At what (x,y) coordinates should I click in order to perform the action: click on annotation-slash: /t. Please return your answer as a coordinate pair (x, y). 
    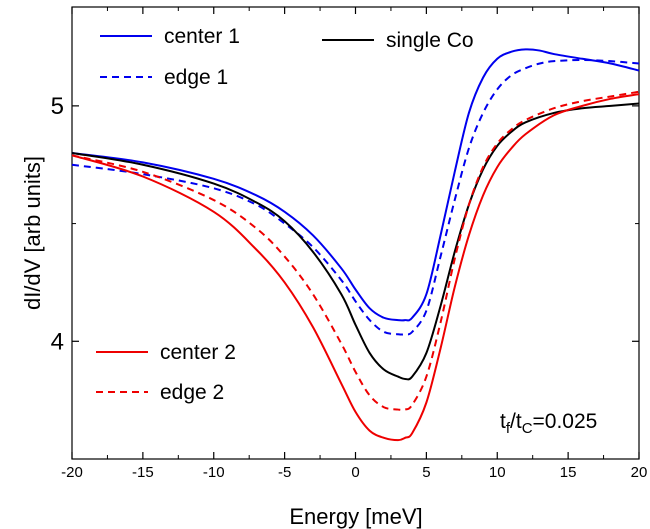
    Looking at the image, I should click on (516, 421).